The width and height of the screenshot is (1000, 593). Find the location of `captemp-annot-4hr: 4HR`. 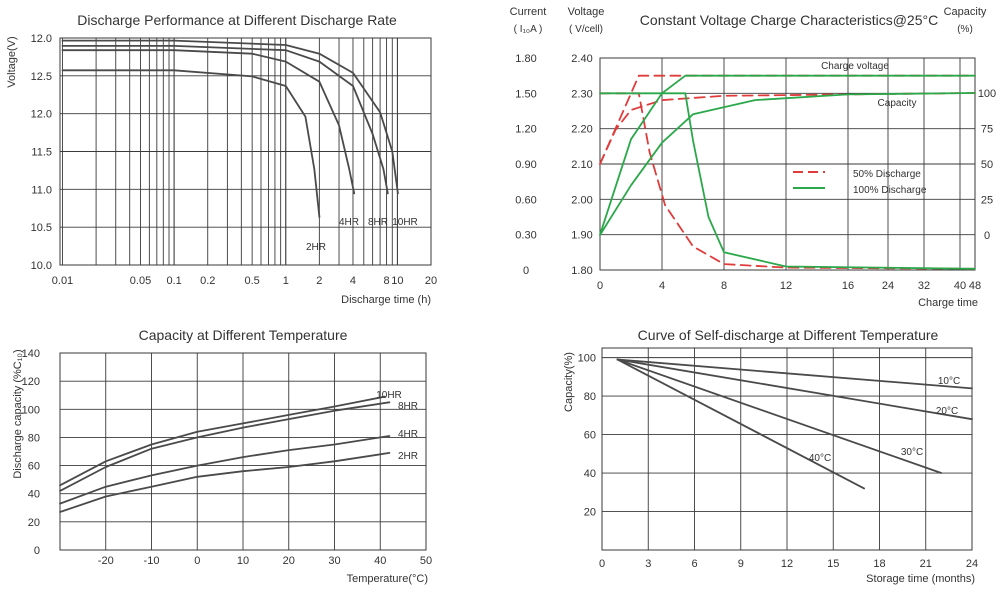

captemp-annot-4hr: 4HR is located at coordinates (408, 434).